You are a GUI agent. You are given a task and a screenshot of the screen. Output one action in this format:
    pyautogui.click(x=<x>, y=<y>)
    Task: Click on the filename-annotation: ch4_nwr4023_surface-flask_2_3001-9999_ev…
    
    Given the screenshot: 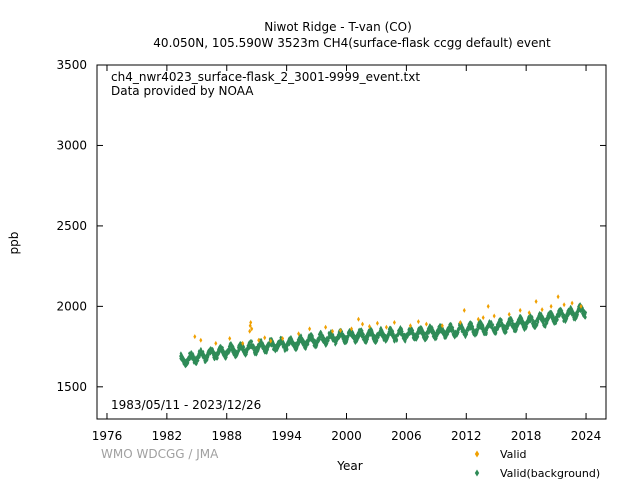 What is the action you would take?
    pyautogui.click(x=265, y=77)
    